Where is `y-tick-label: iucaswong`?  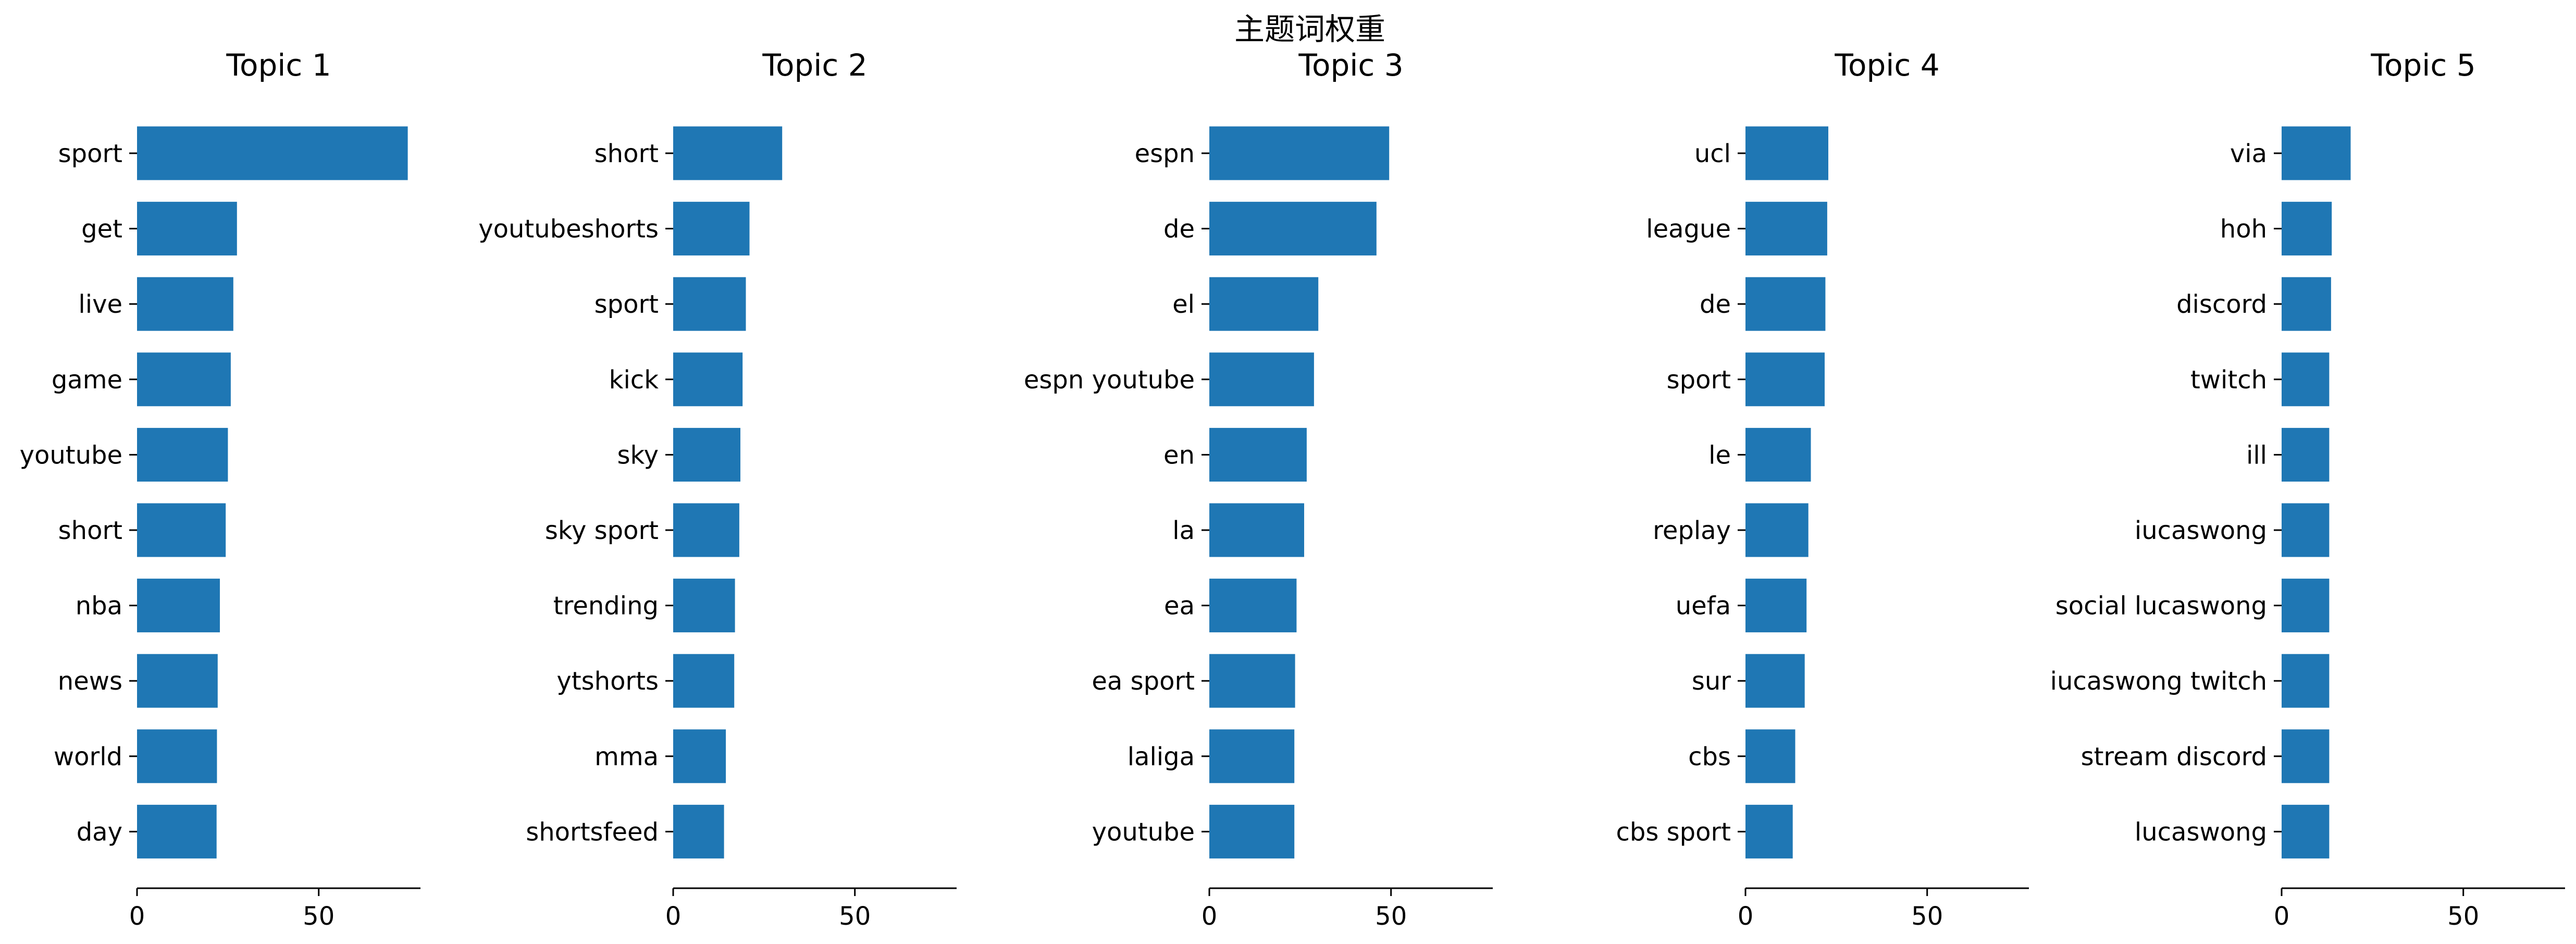 y-tick-label: iucaswong is located at coordinates (2201, 531).